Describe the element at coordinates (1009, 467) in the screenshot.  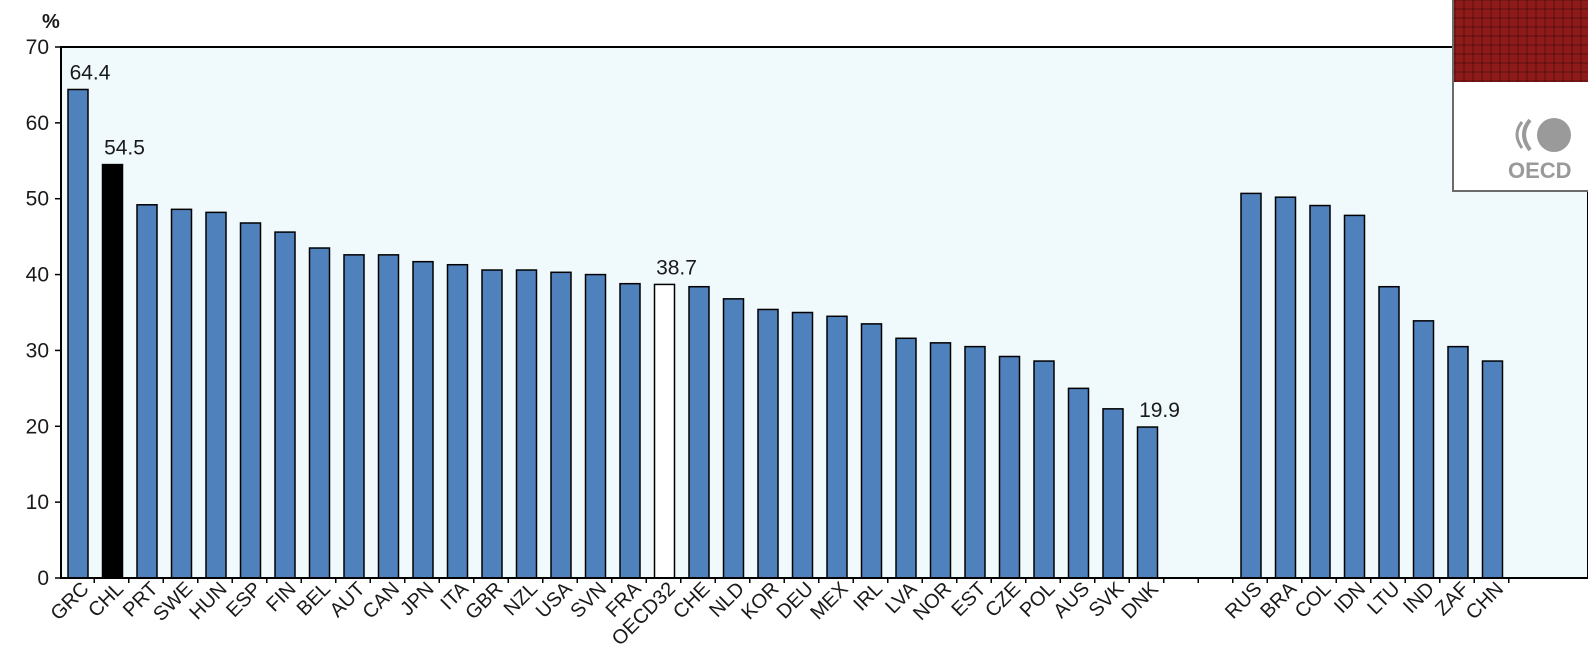
I see `bar-cze` at that location.